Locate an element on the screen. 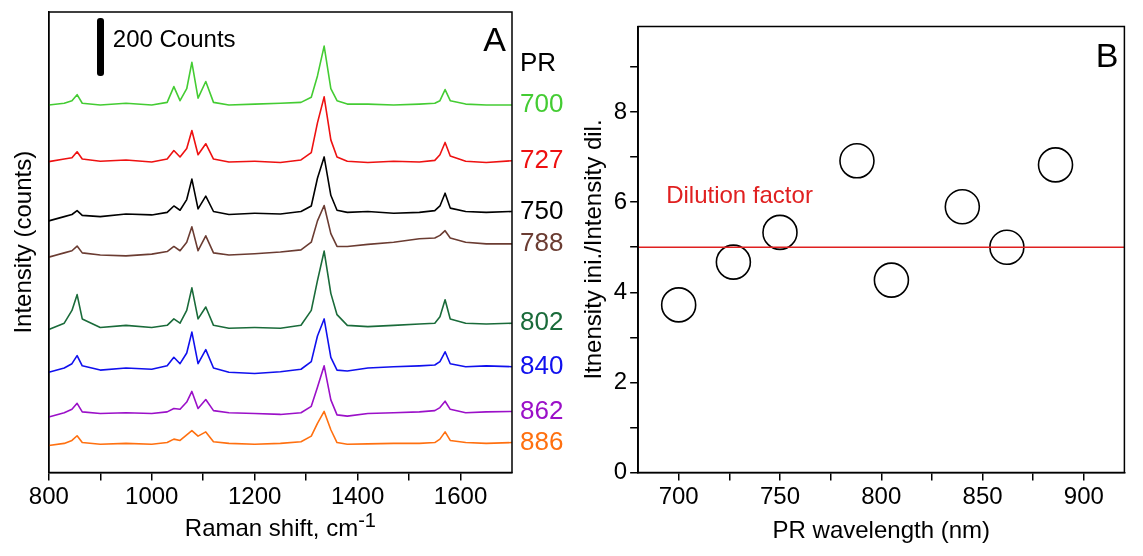 This screenshot has height=556, width=1143. series-label: 840 is located at coordinates (542, 364).